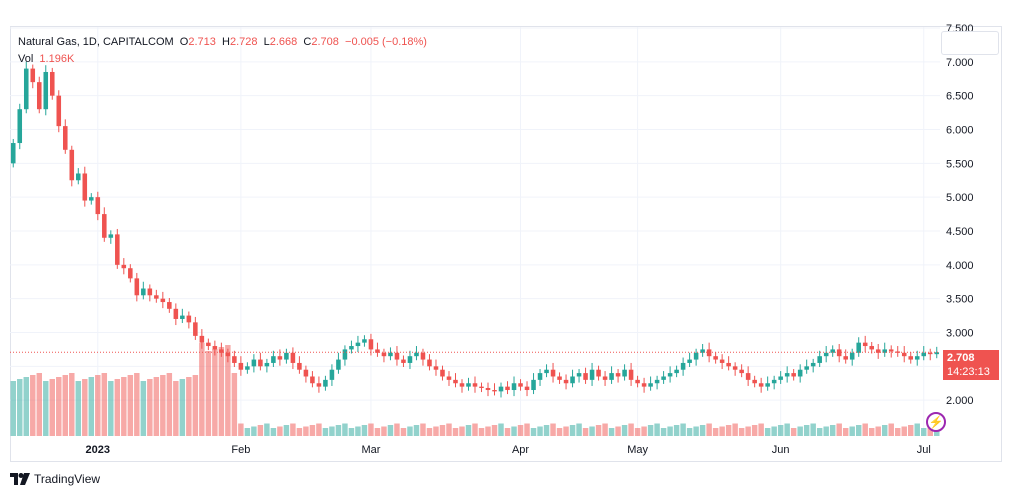  What do you see at coordinates (26, 59) in the screenshot?
I see `volume-label: Vol` at bounding box center [26, 59].